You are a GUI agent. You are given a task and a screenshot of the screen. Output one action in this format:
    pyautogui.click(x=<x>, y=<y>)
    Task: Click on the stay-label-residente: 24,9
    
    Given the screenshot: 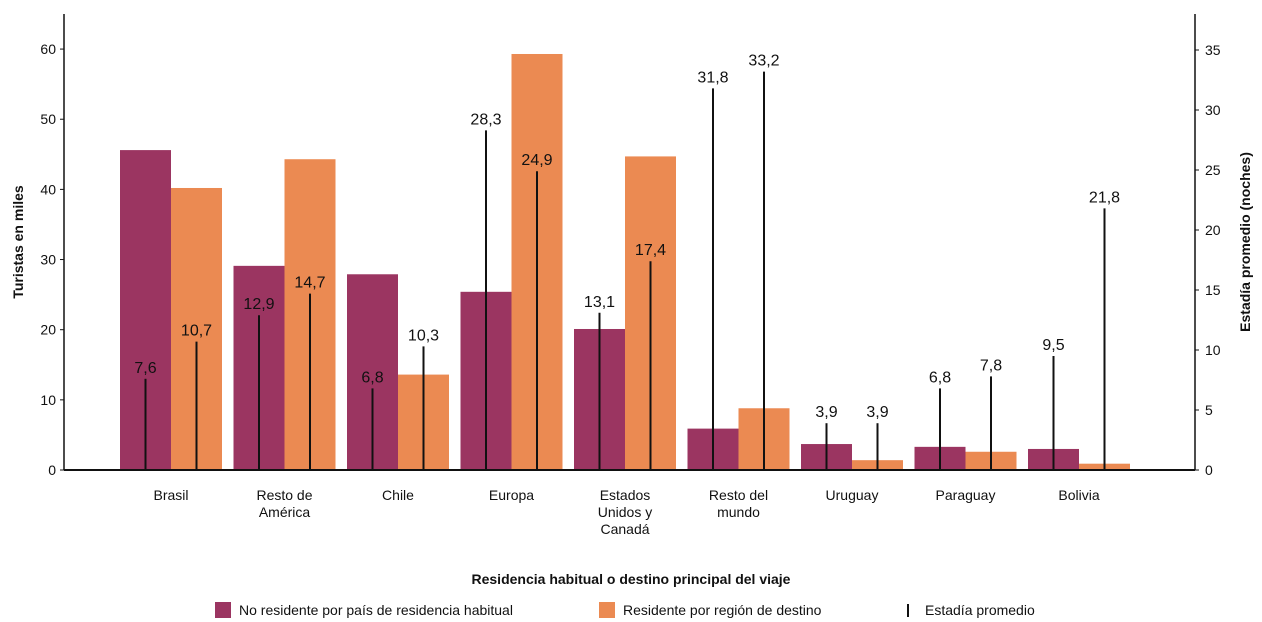 What is the action you would take?
    pyautogui.click(x=536, y=160)
    